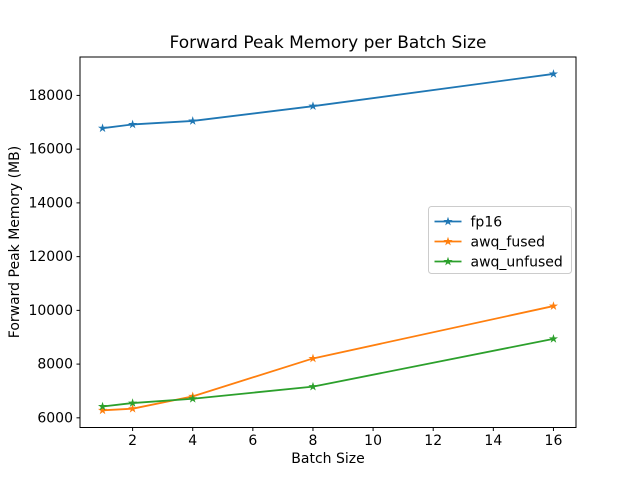 The height and width of the screenshot is (480, 640). I want to click on y-tick-label-10000: 10000, so click(50, 311).